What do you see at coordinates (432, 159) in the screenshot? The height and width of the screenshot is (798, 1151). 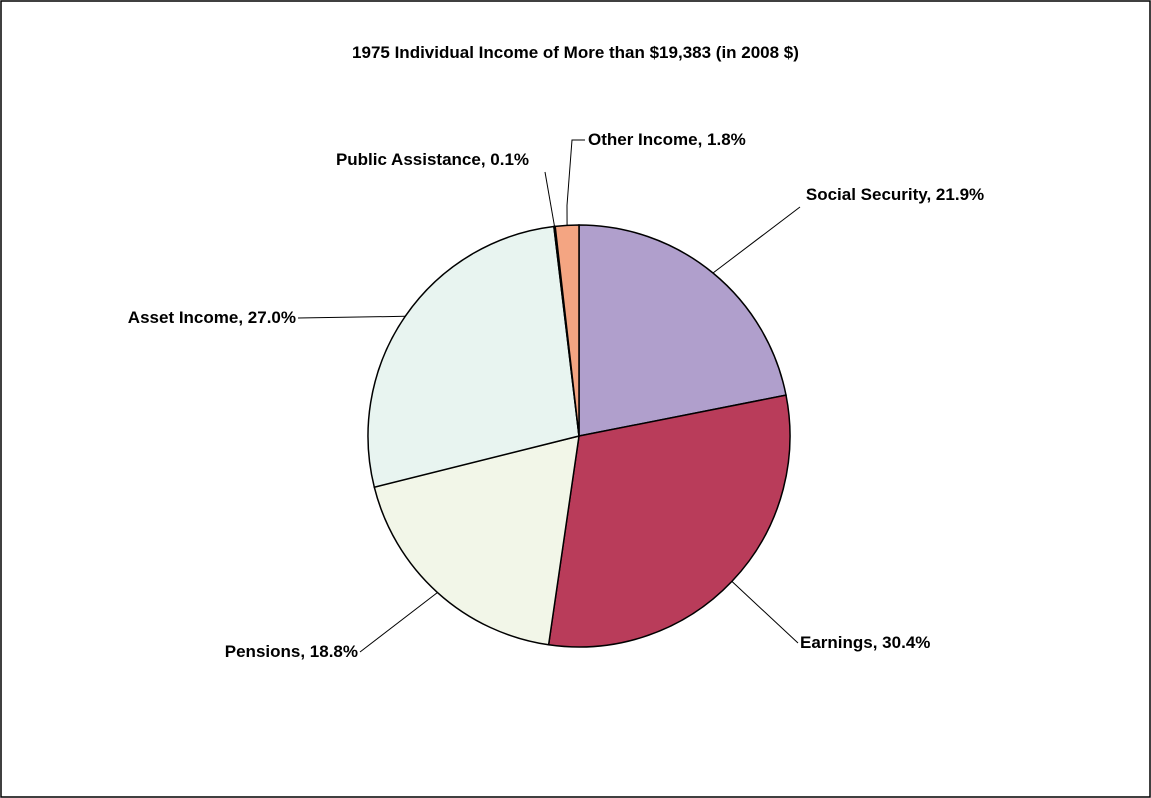 I see `data-label: Public Assistance, 0.1%` at bounding box center [432, 159].